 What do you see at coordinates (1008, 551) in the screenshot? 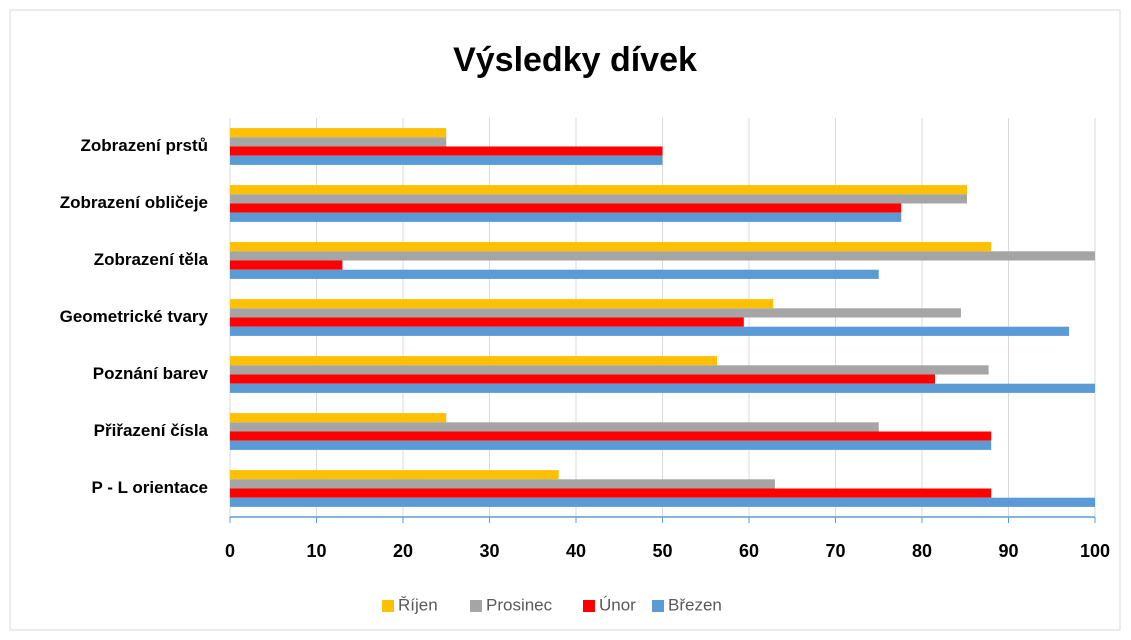
I see `x-tick-label: 90` at bounding box center [1008, 551].